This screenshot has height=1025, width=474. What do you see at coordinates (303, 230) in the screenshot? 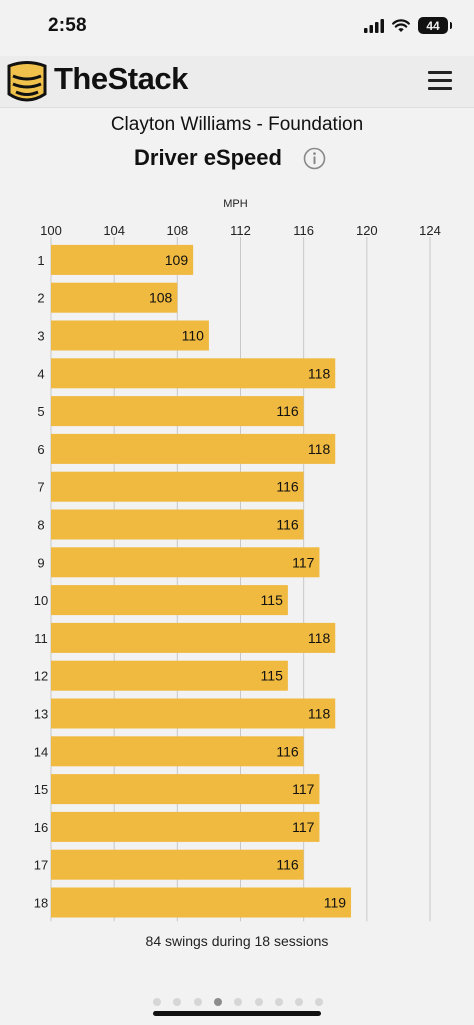
I see `x-tick-label: 116` at bounding box center [303, 230].